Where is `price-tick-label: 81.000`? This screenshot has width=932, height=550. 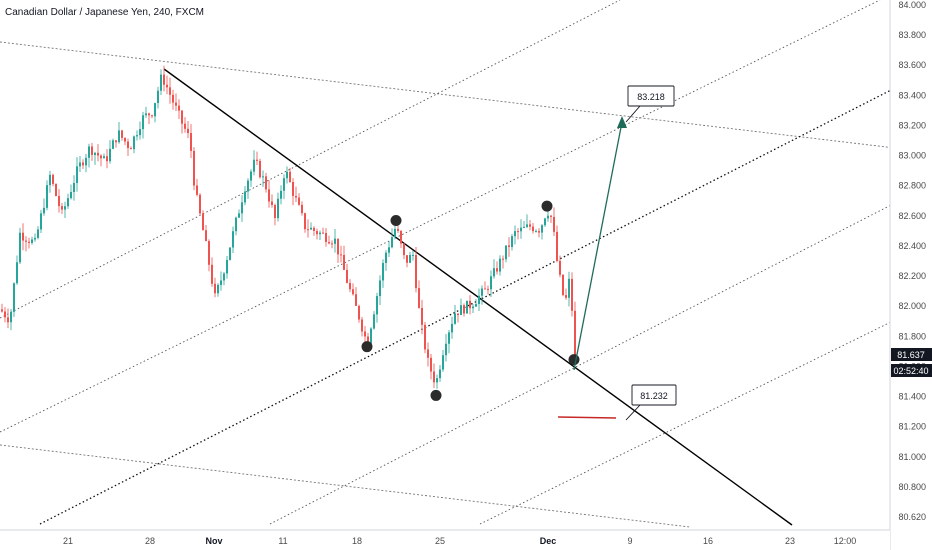 price-tick-label: 81.000 is located at coordinates (912, 457).